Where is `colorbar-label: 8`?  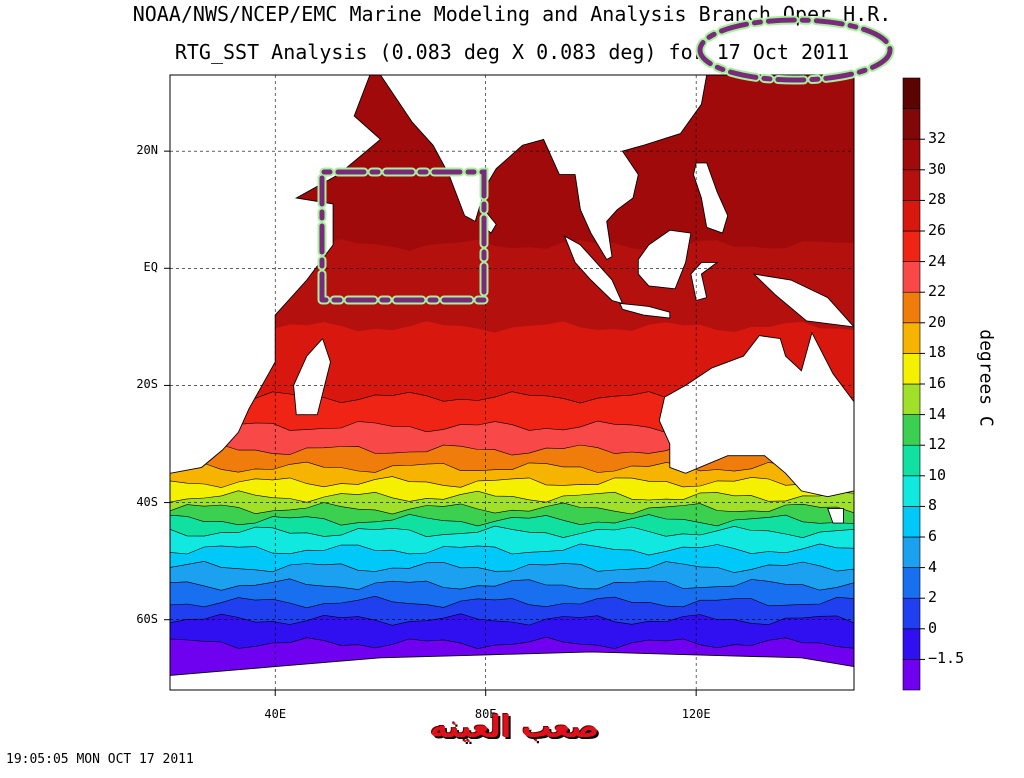
colorbar-label: 8 is located at coordinates (933, 505).